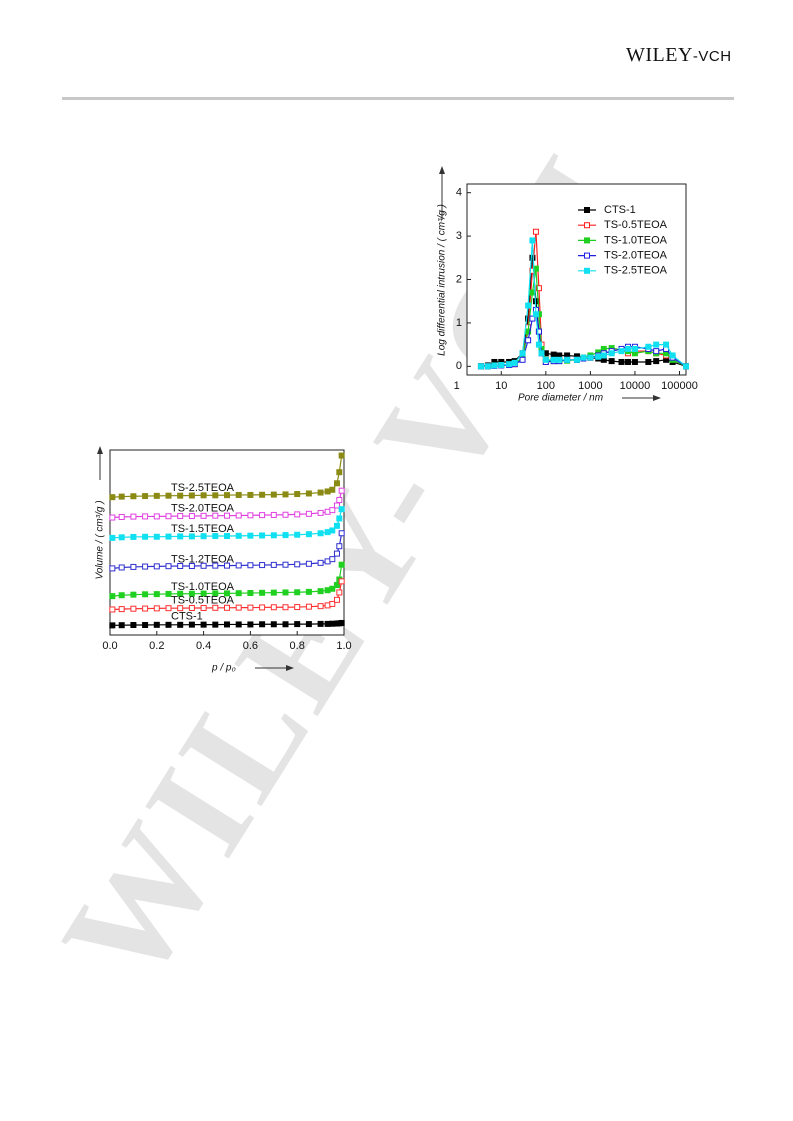 This screenshot has width=793, height=1121. I want to click on axis-arrow-head, so click(657, 398).